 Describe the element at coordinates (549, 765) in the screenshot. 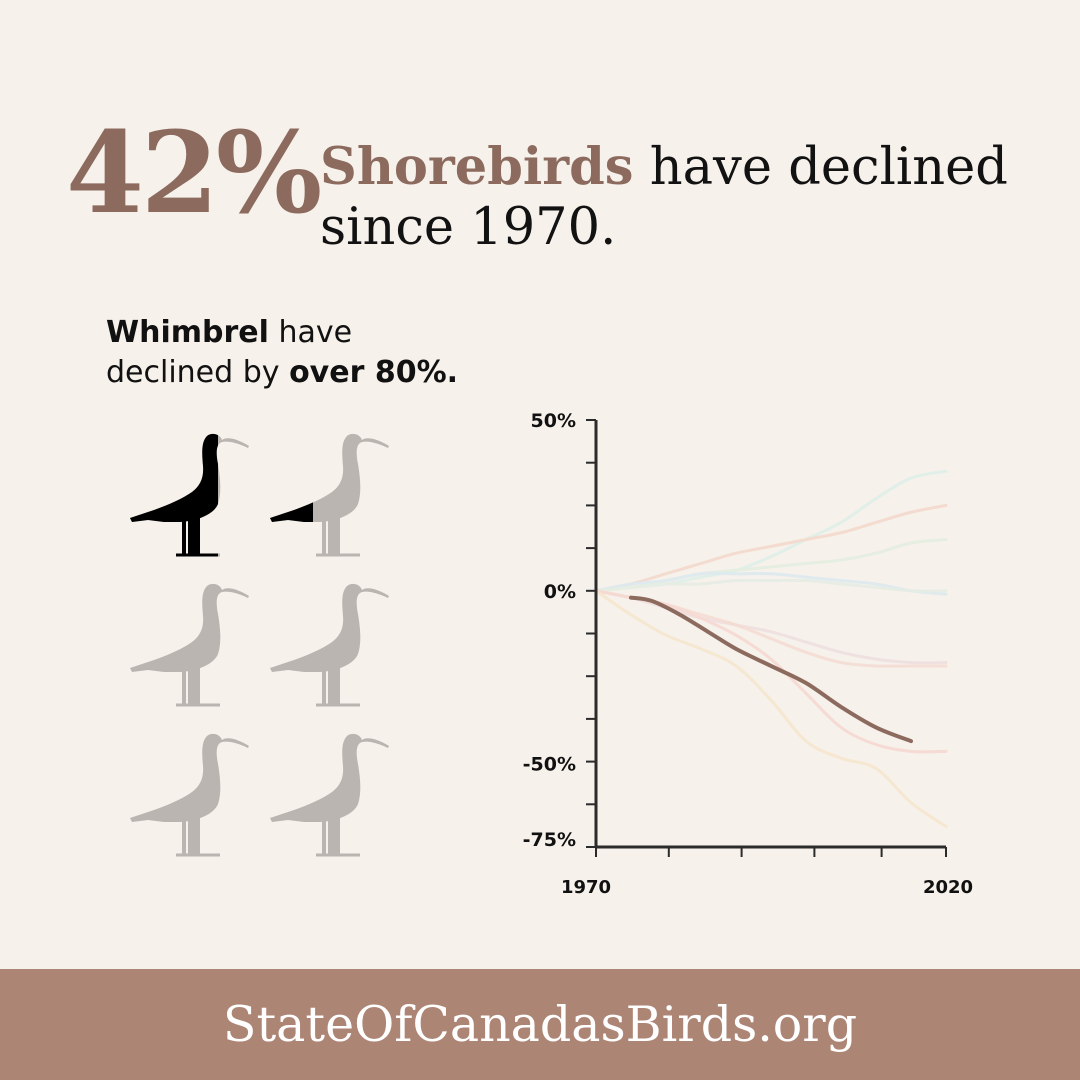

I see `y-tick-label: -50%` at that location.